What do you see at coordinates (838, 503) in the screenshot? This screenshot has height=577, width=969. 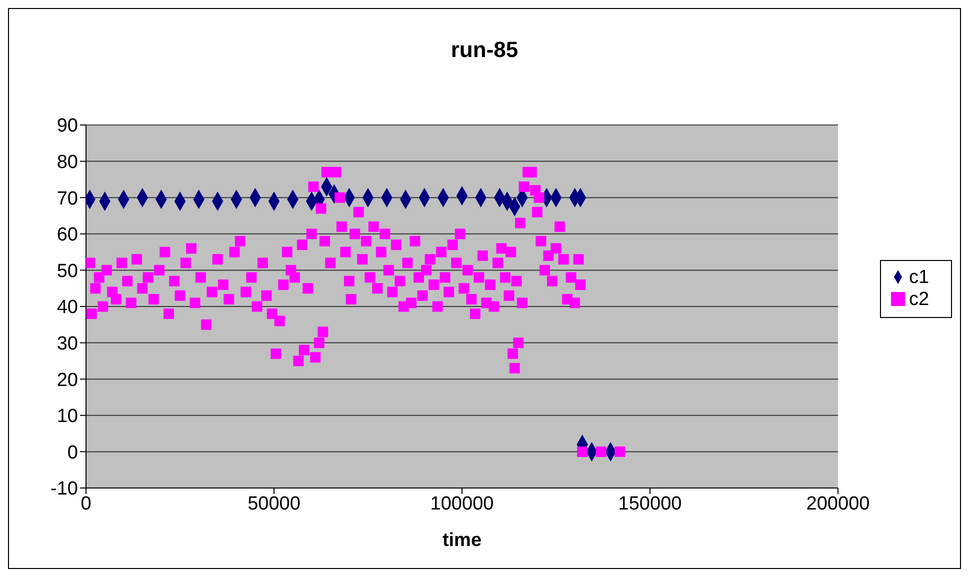 I see `x-tick-label: 200000` at bounding box center [838, 503].